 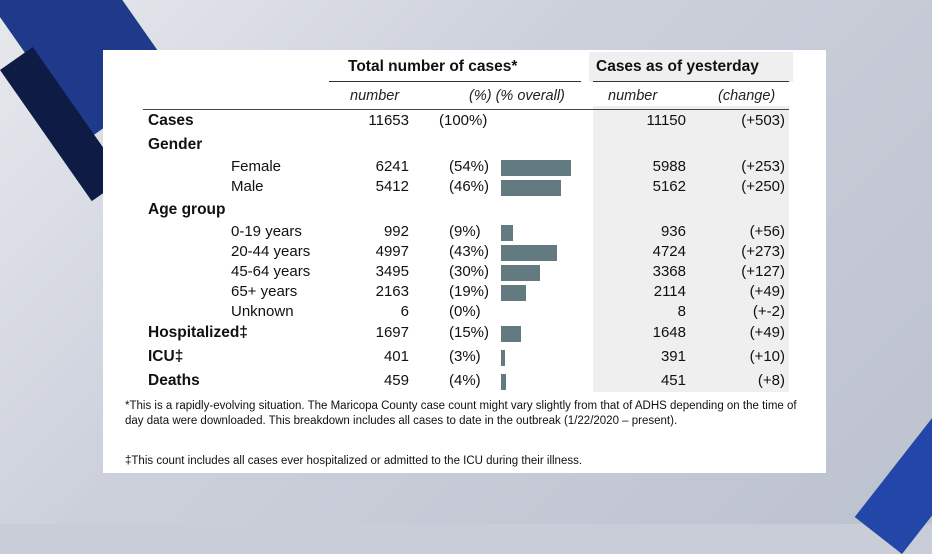 What do you see at coordinates (633, 96) in the screenshot?
I see `subheader-yesterday-number: number` at bounding box center [633, 96].